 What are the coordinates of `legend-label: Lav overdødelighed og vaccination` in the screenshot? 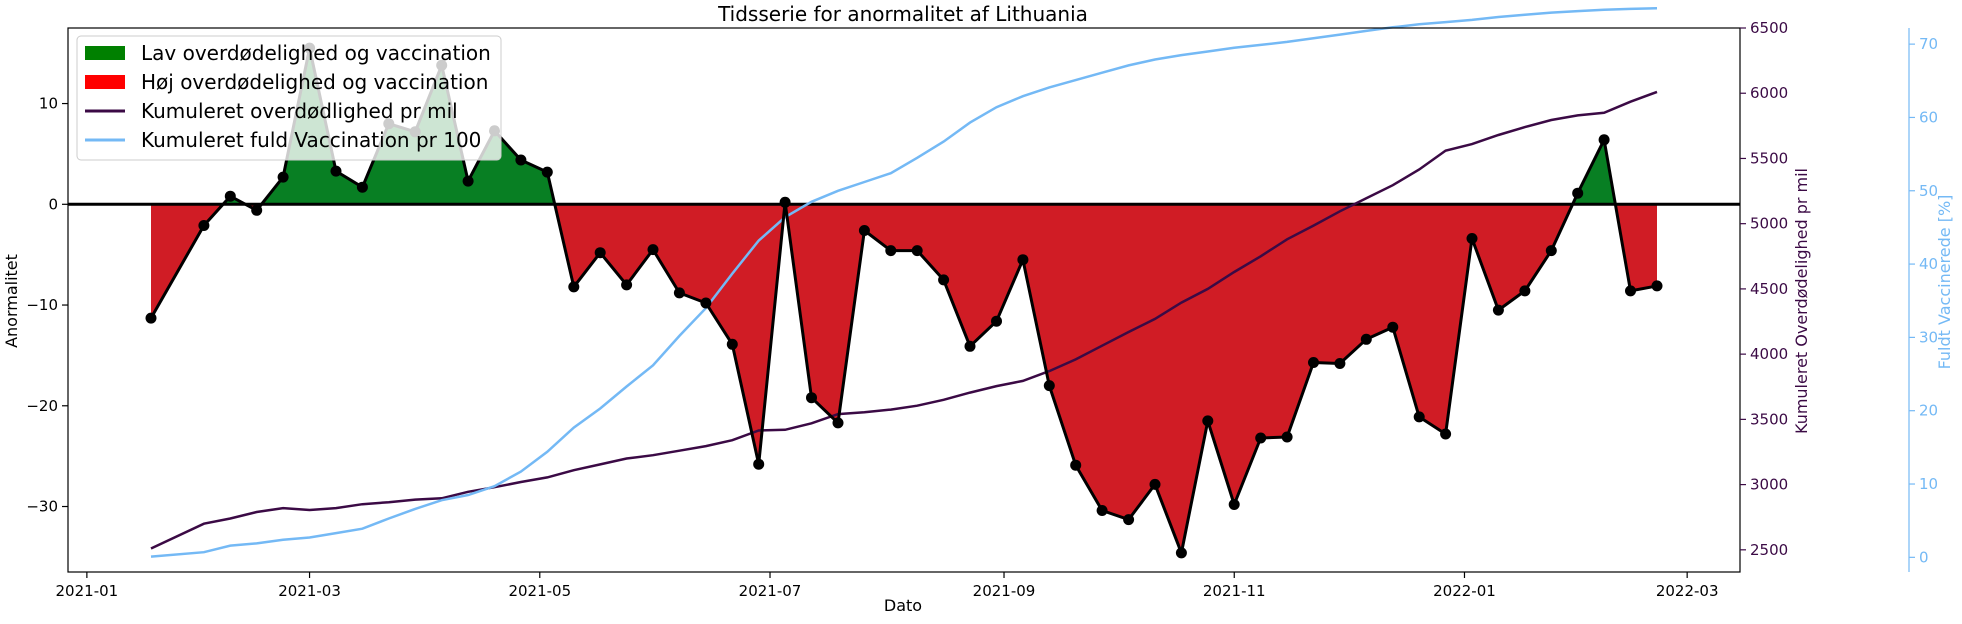 It's located at (316, 53).